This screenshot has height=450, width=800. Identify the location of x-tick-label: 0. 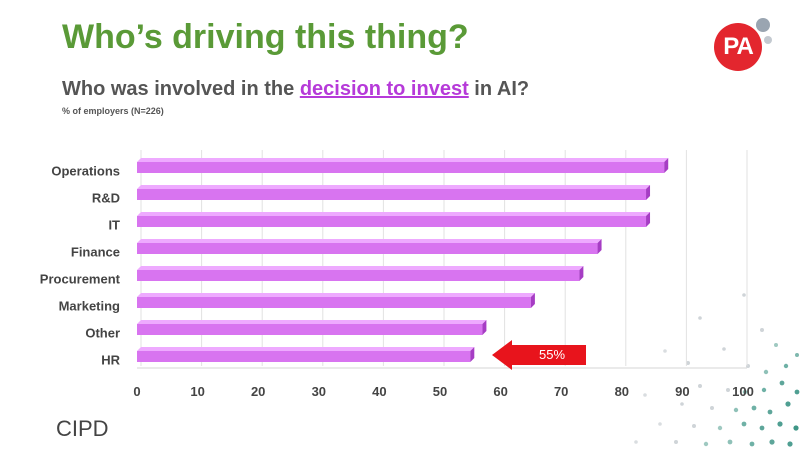
(136, 391).